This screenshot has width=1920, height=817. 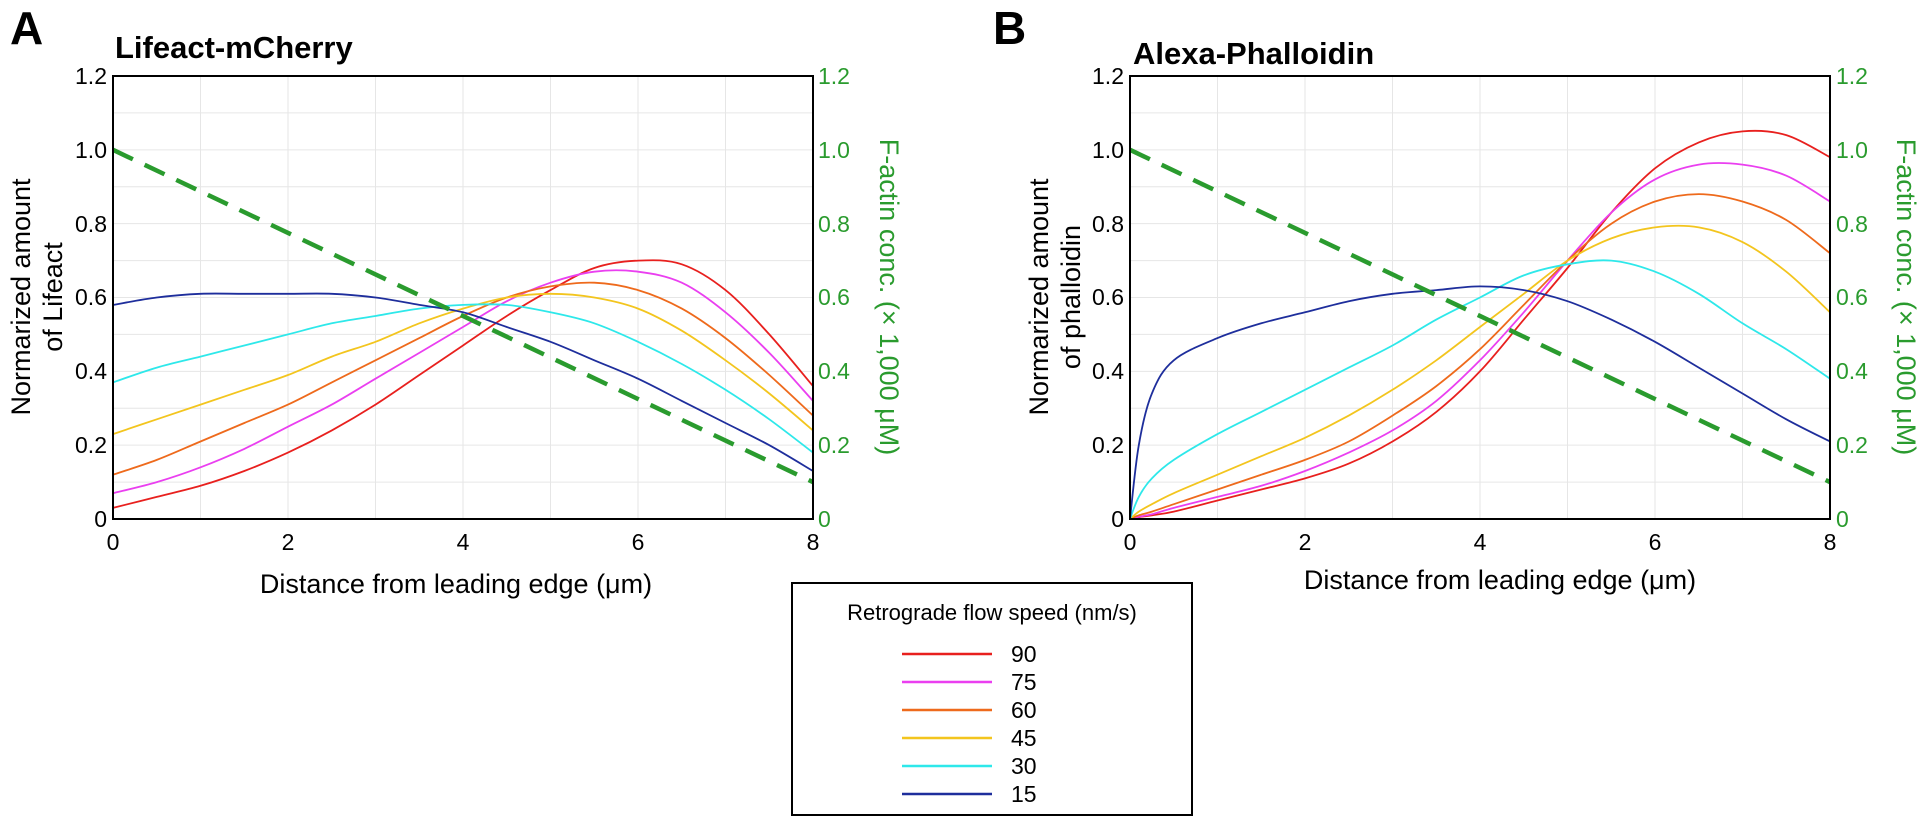 What do you see at coordinates (834, 371) in the screenshot?
I see `panel-a-y2tick: 0.4` at bounding box center [834, 371].